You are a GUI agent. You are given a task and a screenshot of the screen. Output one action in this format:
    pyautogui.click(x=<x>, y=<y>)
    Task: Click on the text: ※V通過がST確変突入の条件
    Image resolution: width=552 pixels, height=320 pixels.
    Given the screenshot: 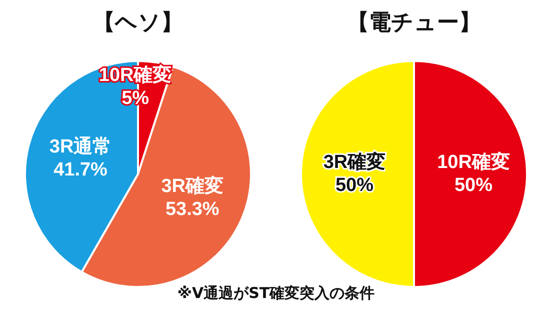 What is the action you would take?
    pyautogui.click(x=276, y=293)
    